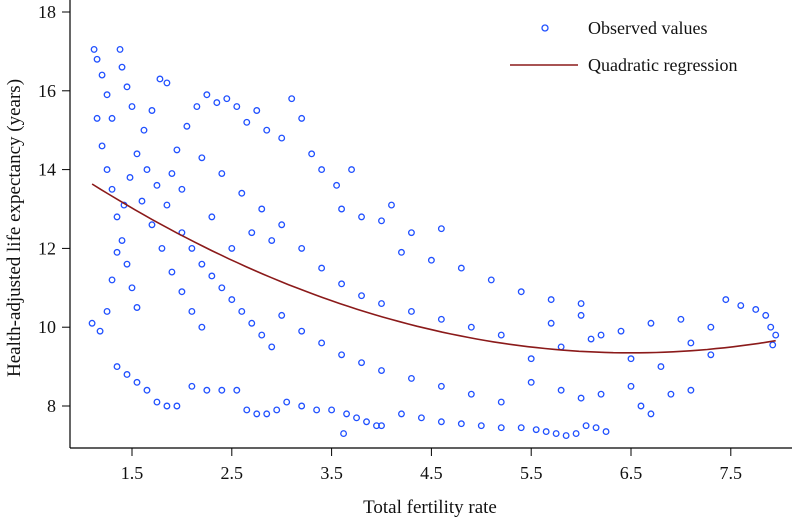  What do you see at coordinates (47, 248) in the screenshot?
I see `y-tick-label: 12` at bounding box center [47, 248].